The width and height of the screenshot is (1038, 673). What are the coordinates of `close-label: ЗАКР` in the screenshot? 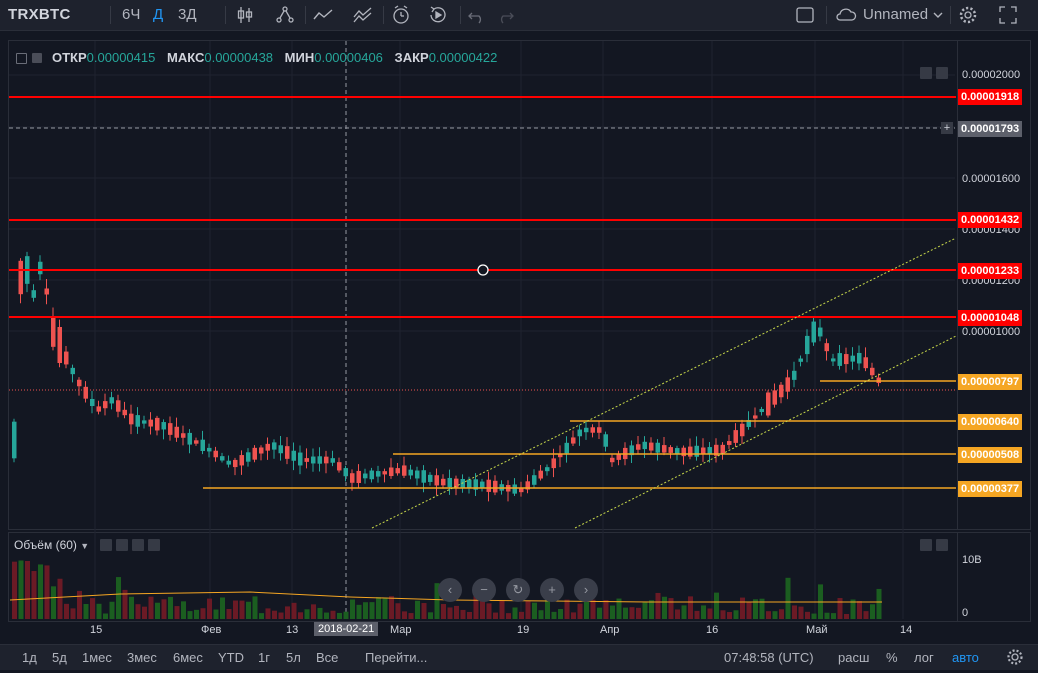 It's located at (411, 57).